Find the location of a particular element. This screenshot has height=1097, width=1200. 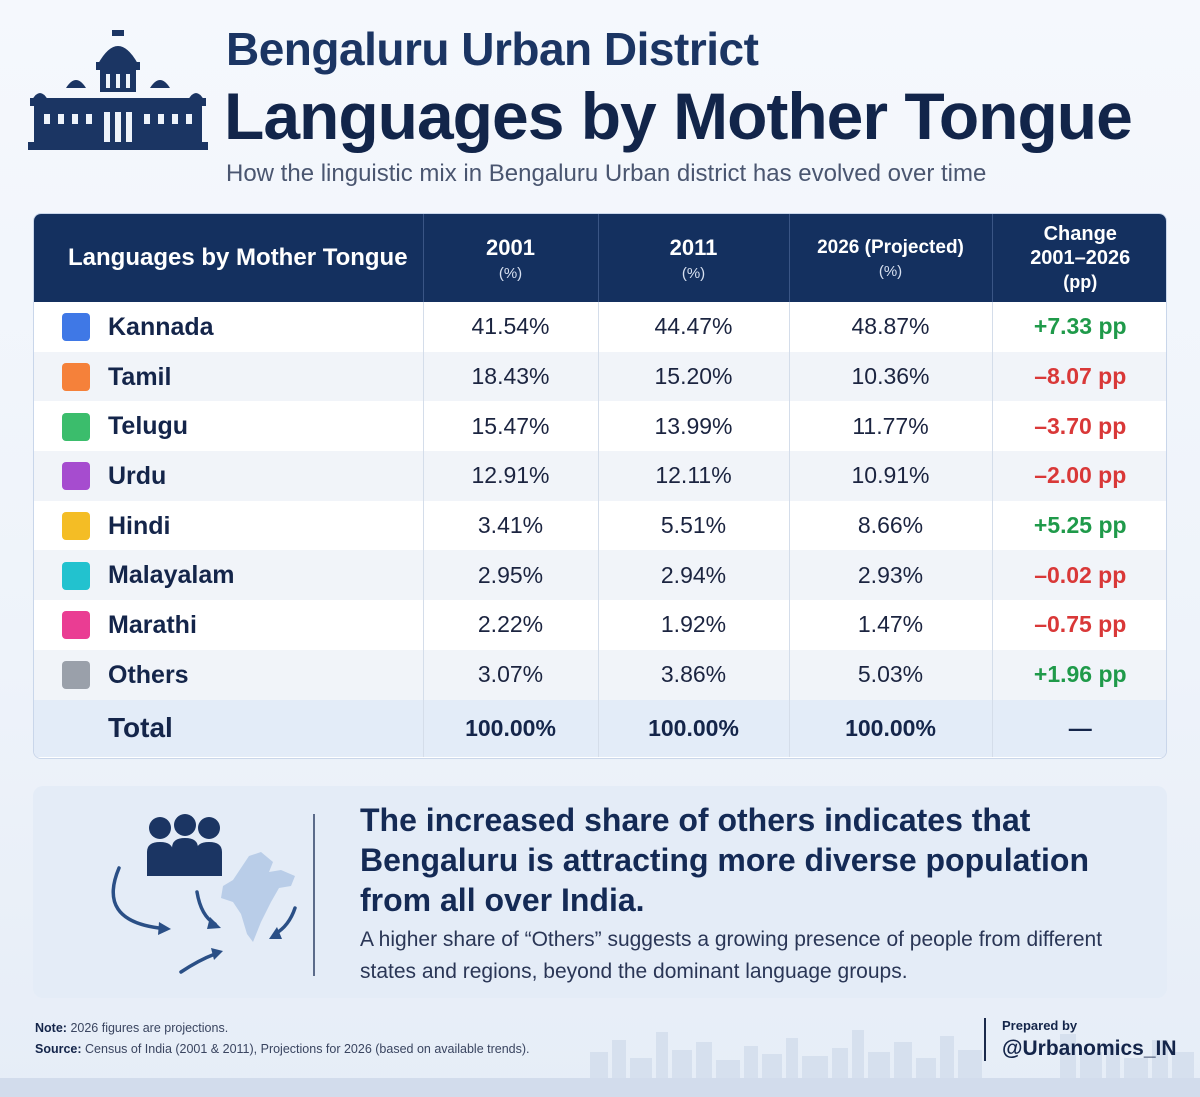

total-2026-cell: 100.00% is located at coordinates (891, 728).